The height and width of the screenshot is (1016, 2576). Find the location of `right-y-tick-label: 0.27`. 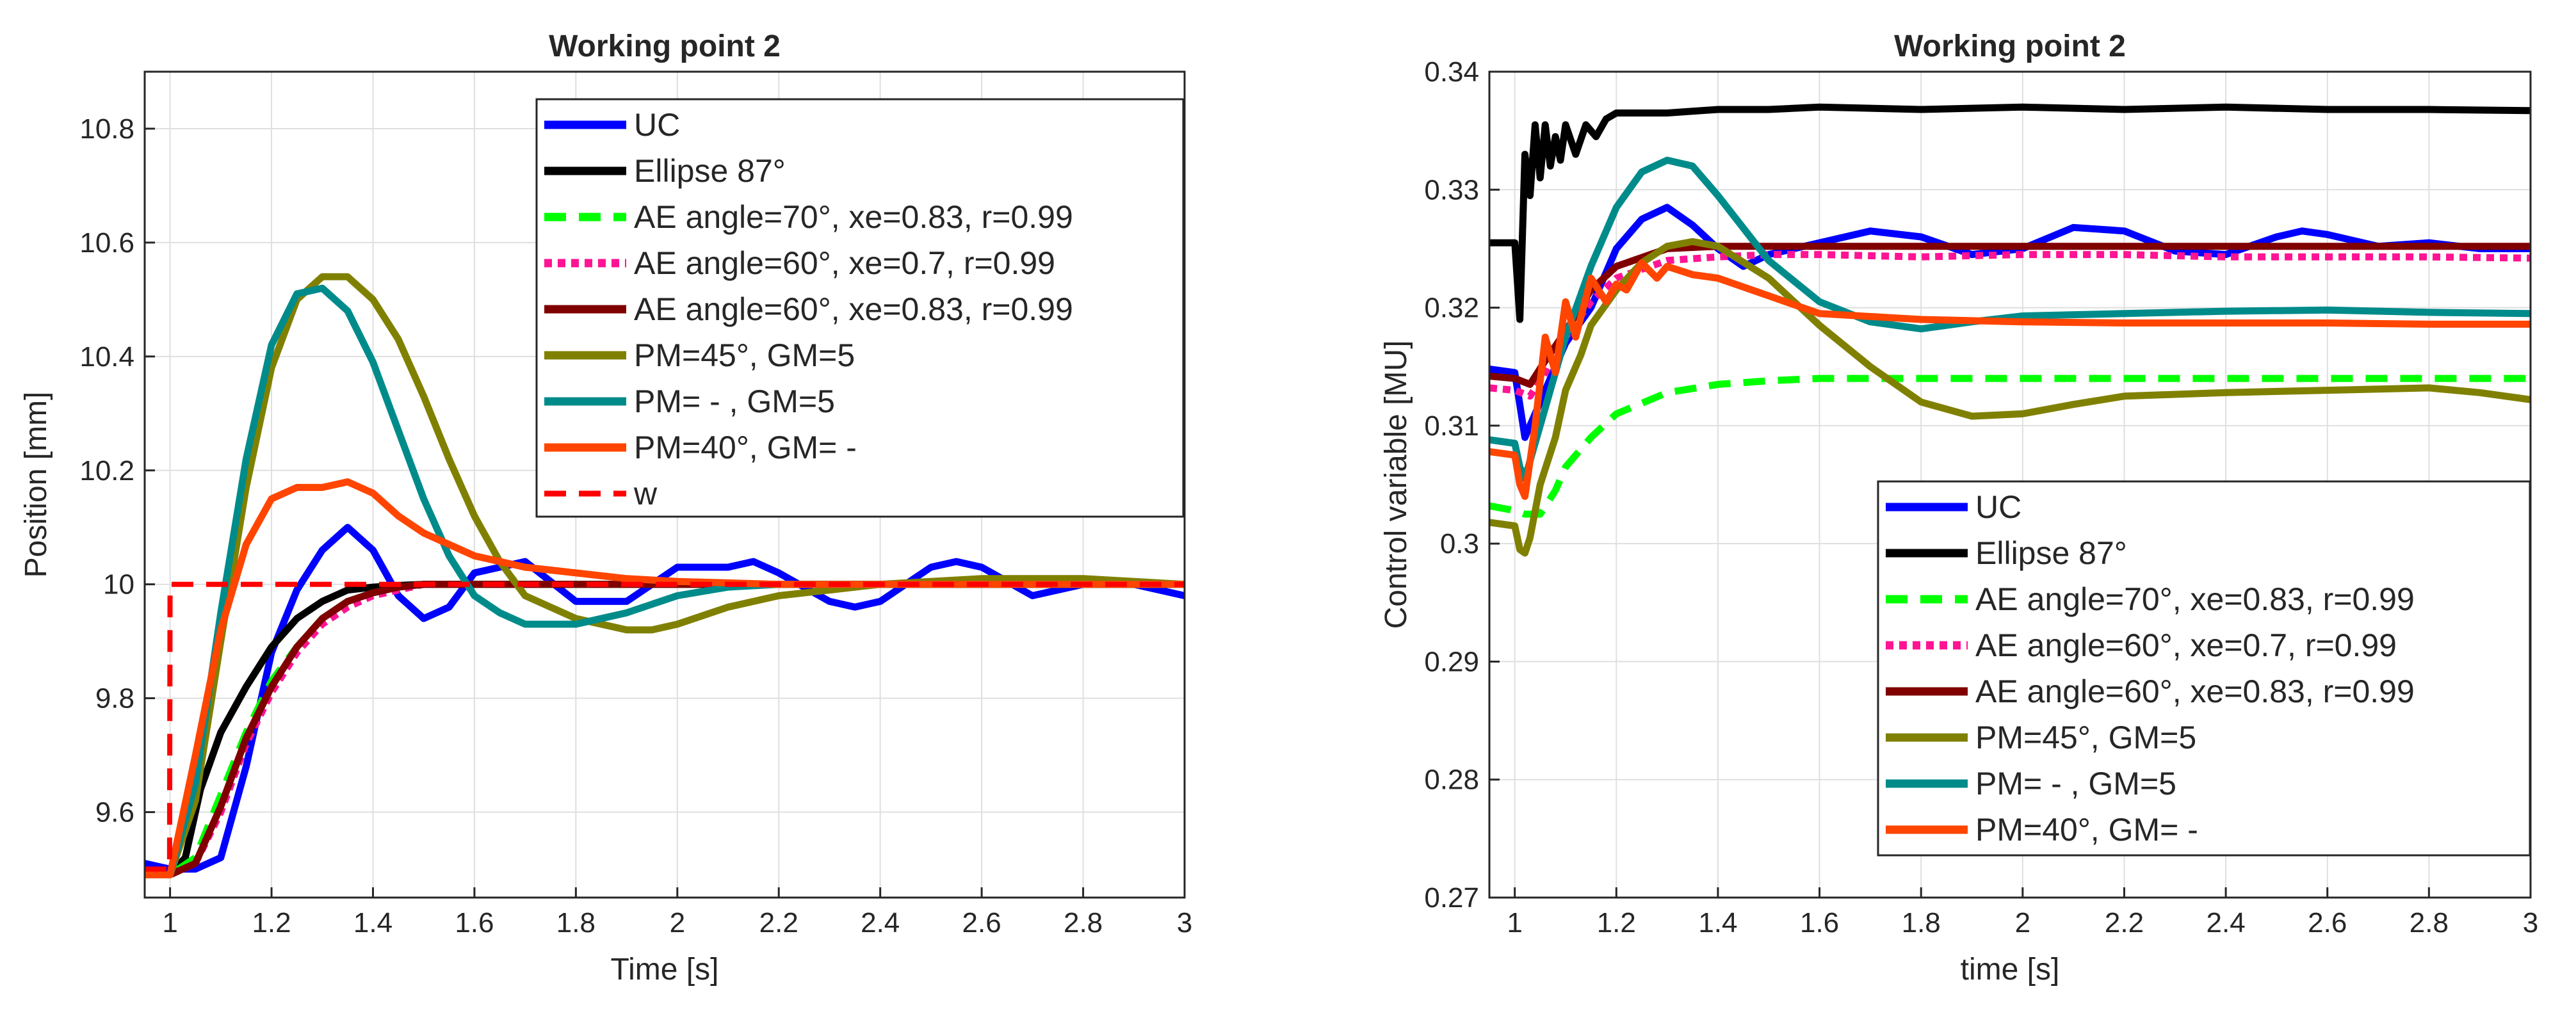

right-y-tick-label: 0.27 is located at coordinates (1451, 898).